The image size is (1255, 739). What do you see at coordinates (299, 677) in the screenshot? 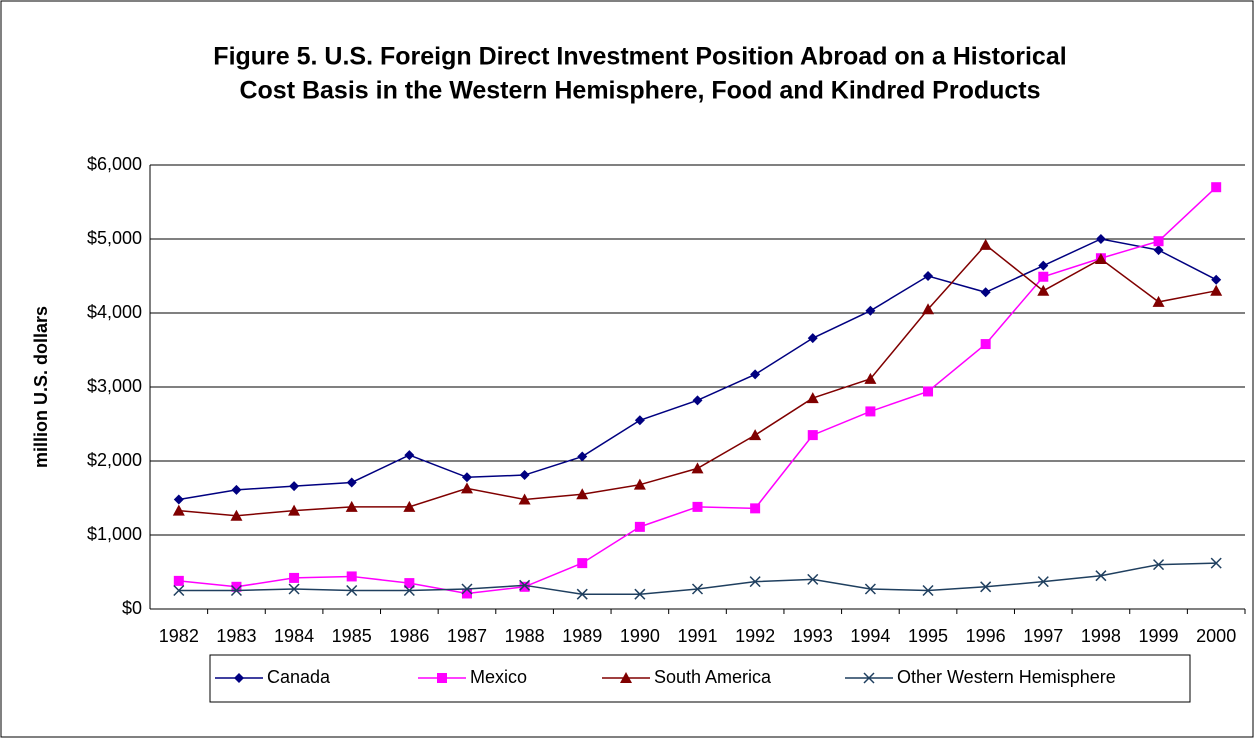
I see `legend-label: Canada` at bounding box center [299, 677].